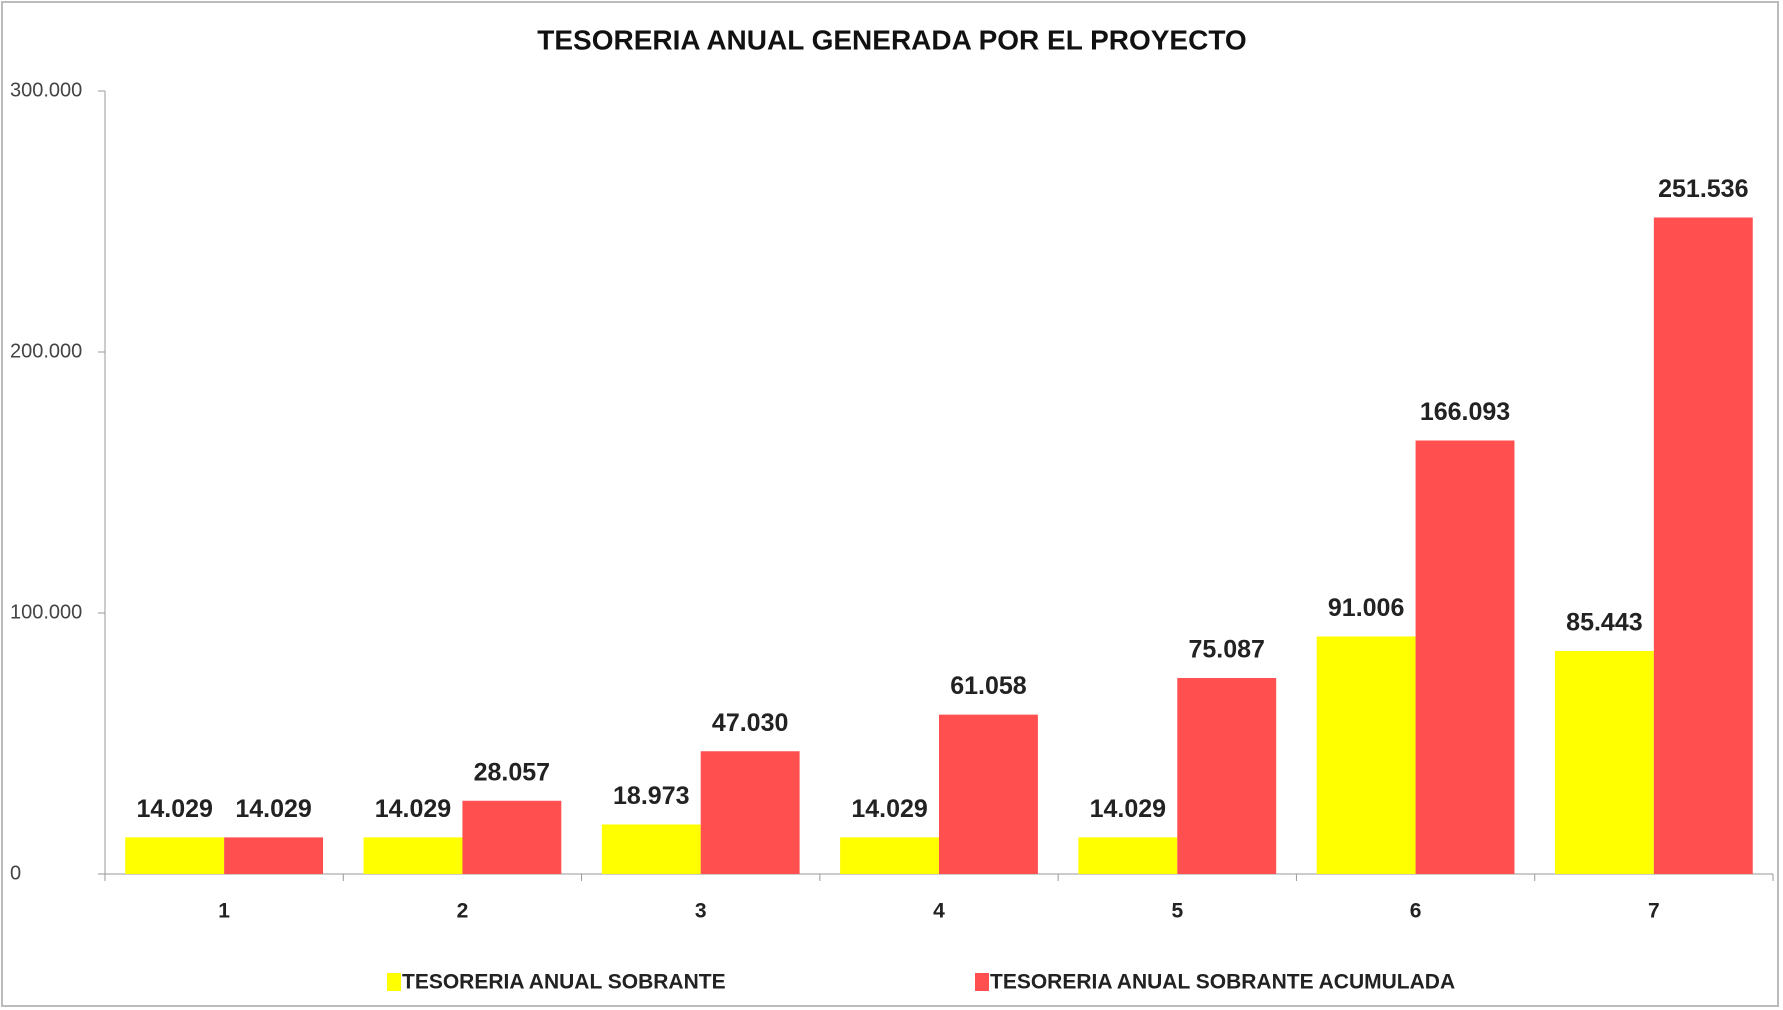 The image size is (1783, 1010). Describe the element at coordinates (1604, 623) in the screenshot. I see `value-label: 85.443` at that location.